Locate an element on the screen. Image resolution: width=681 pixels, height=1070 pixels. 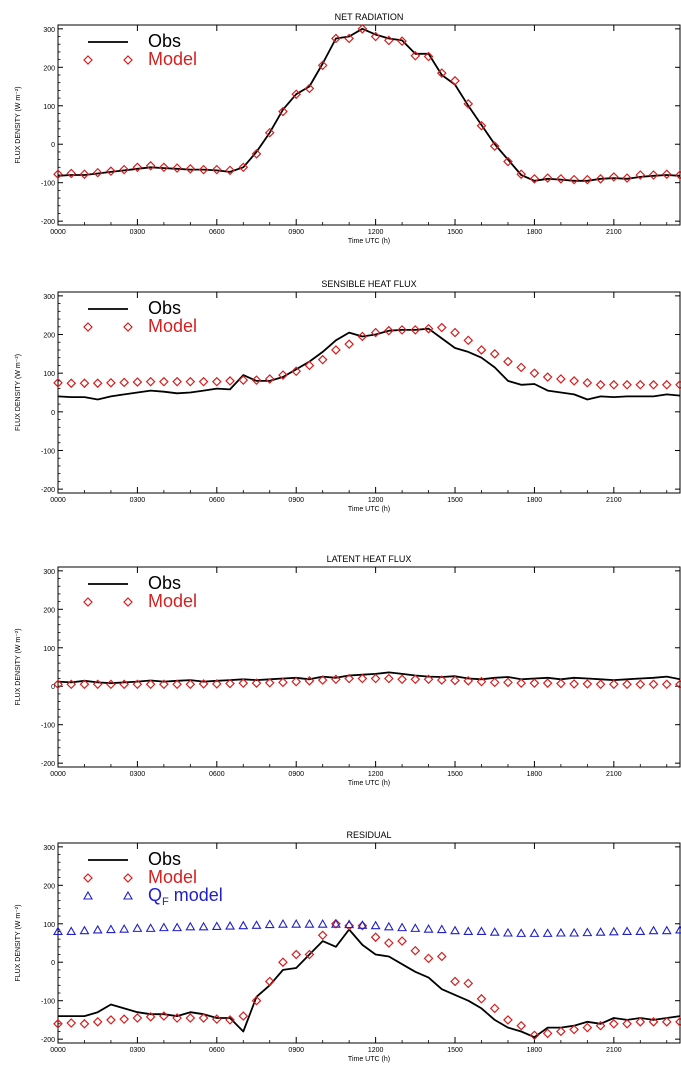
y-tick-label: 300 is located at coordinates (49, 848).